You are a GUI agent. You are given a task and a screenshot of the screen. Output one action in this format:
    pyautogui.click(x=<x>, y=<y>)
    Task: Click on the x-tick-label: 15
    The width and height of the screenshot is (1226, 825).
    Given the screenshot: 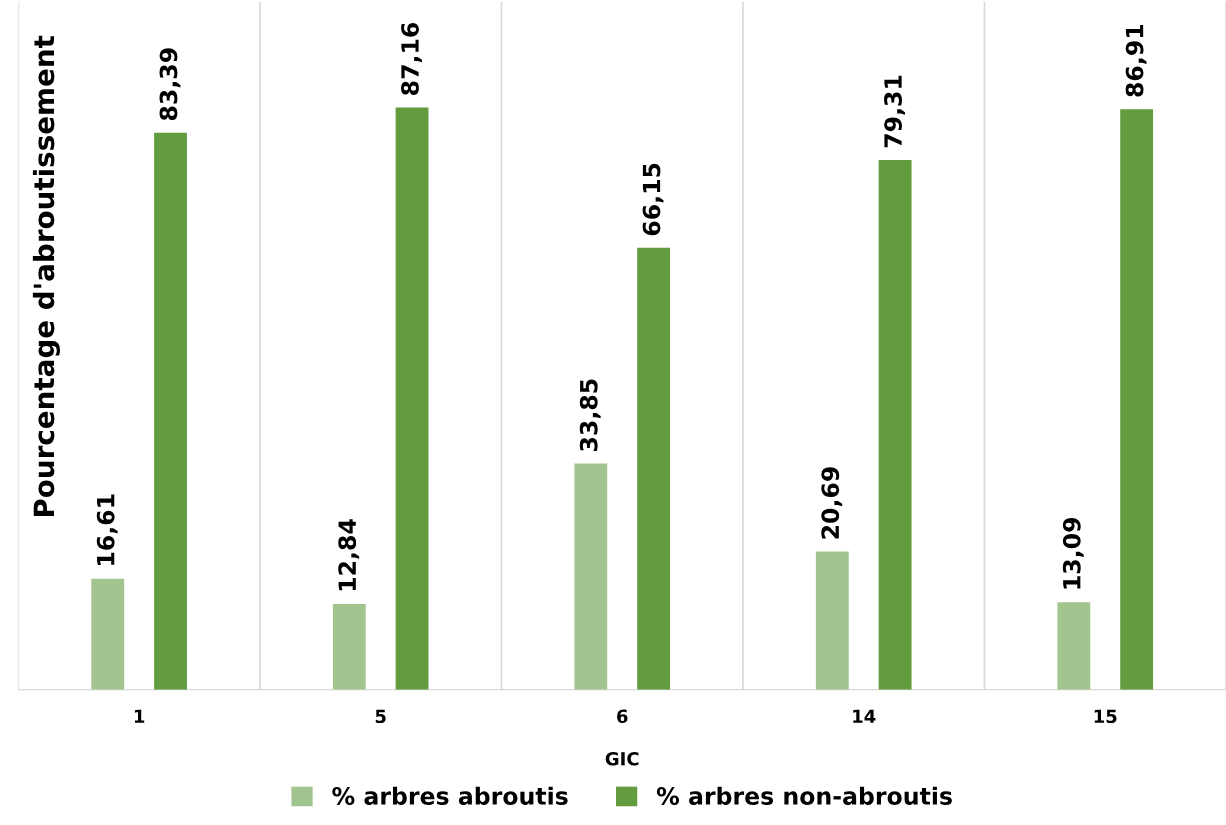 What is the action you would take?
    pyautogui.click(x=1105, y=716)
    